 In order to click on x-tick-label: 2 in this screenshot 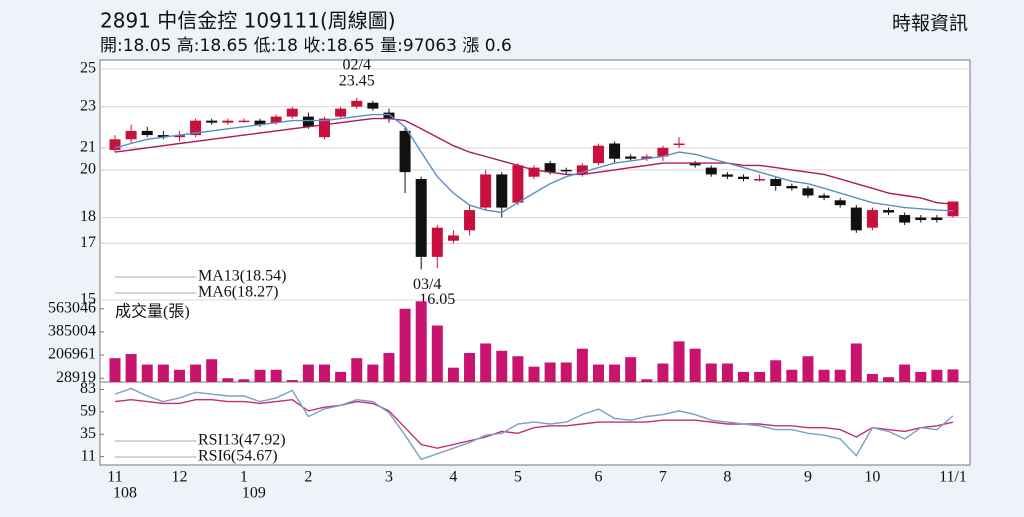, I will do `click(308, 477)`.